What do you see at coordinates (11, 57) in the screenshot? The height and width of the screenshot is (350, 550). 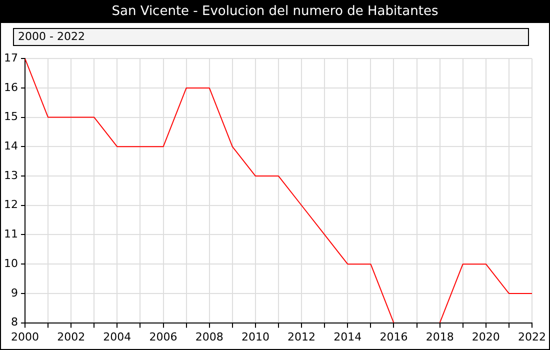 I see `y-tick-label: 17` at bounding box center [11, 57].